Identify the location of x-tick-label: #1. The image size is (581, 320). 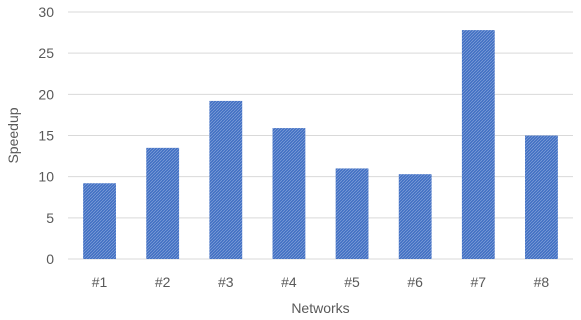
(100, 282).